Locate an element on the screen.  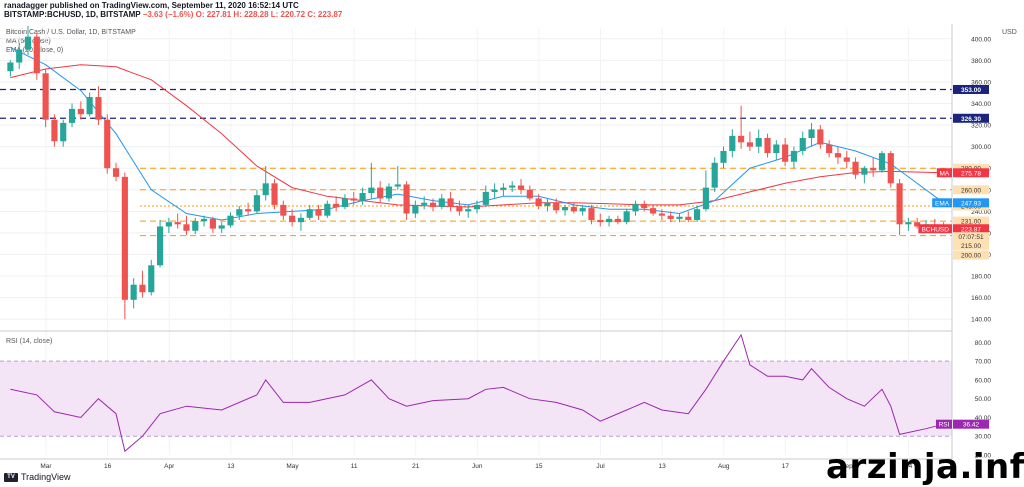
time-tick-label: 16 is located at coordinates (108, 466).